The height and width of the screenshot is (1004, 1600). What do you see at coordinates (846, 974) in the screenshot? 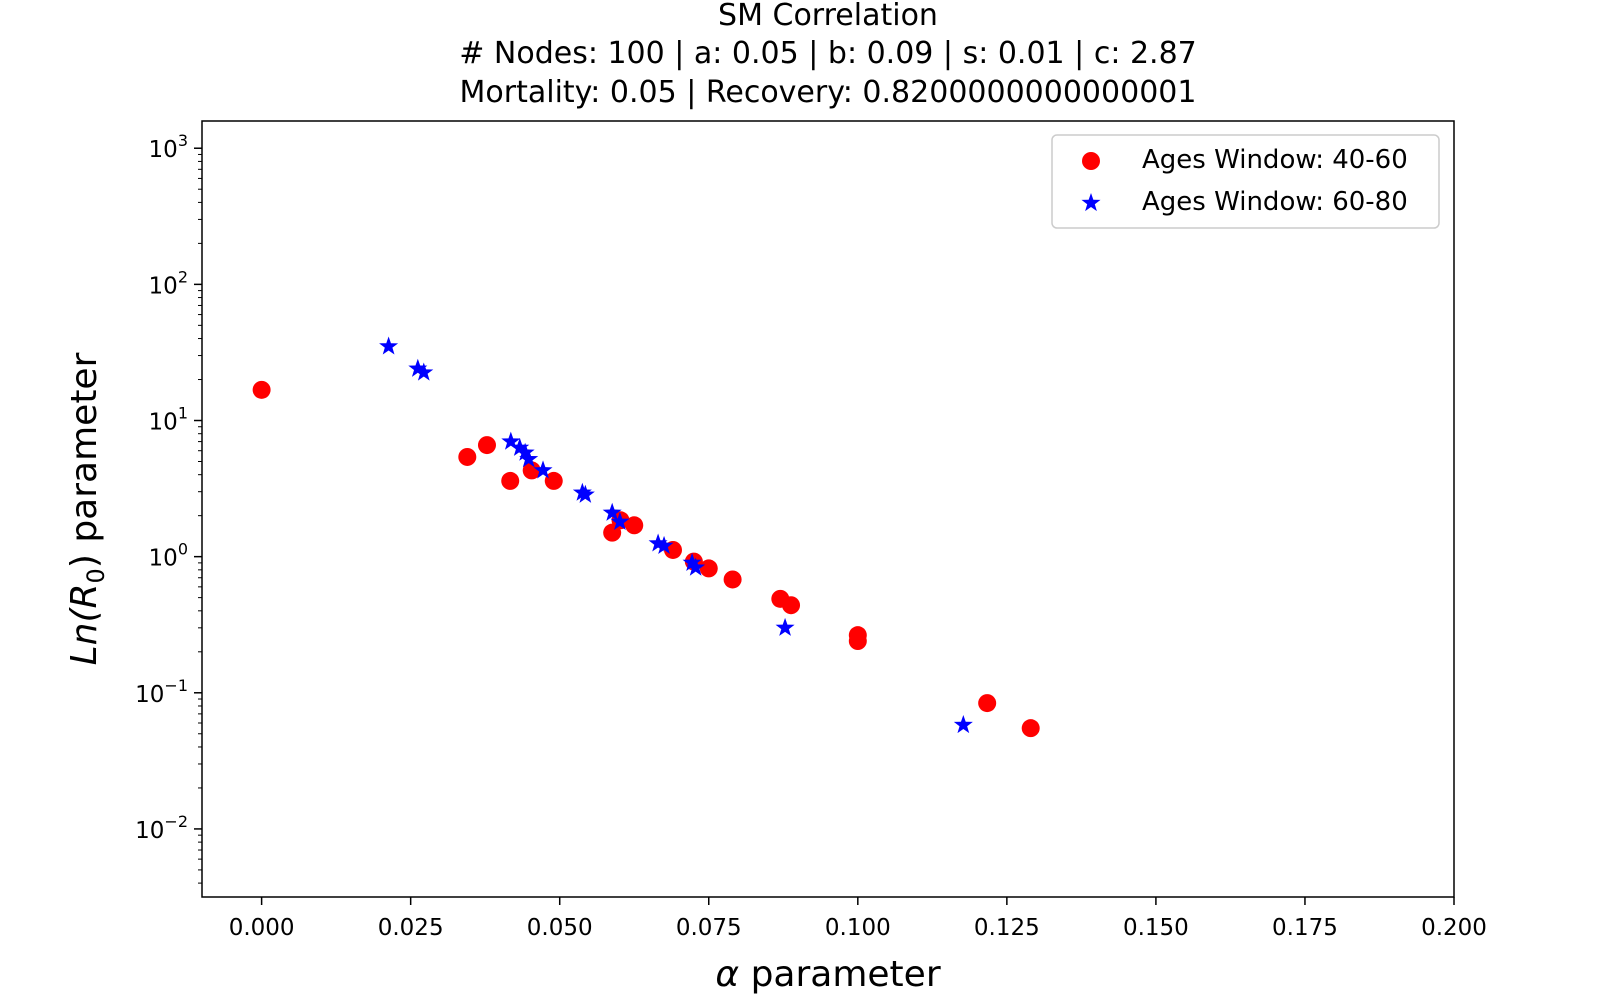
I see `x-axis-label-text: parameter` at bounding box center [846, 974].